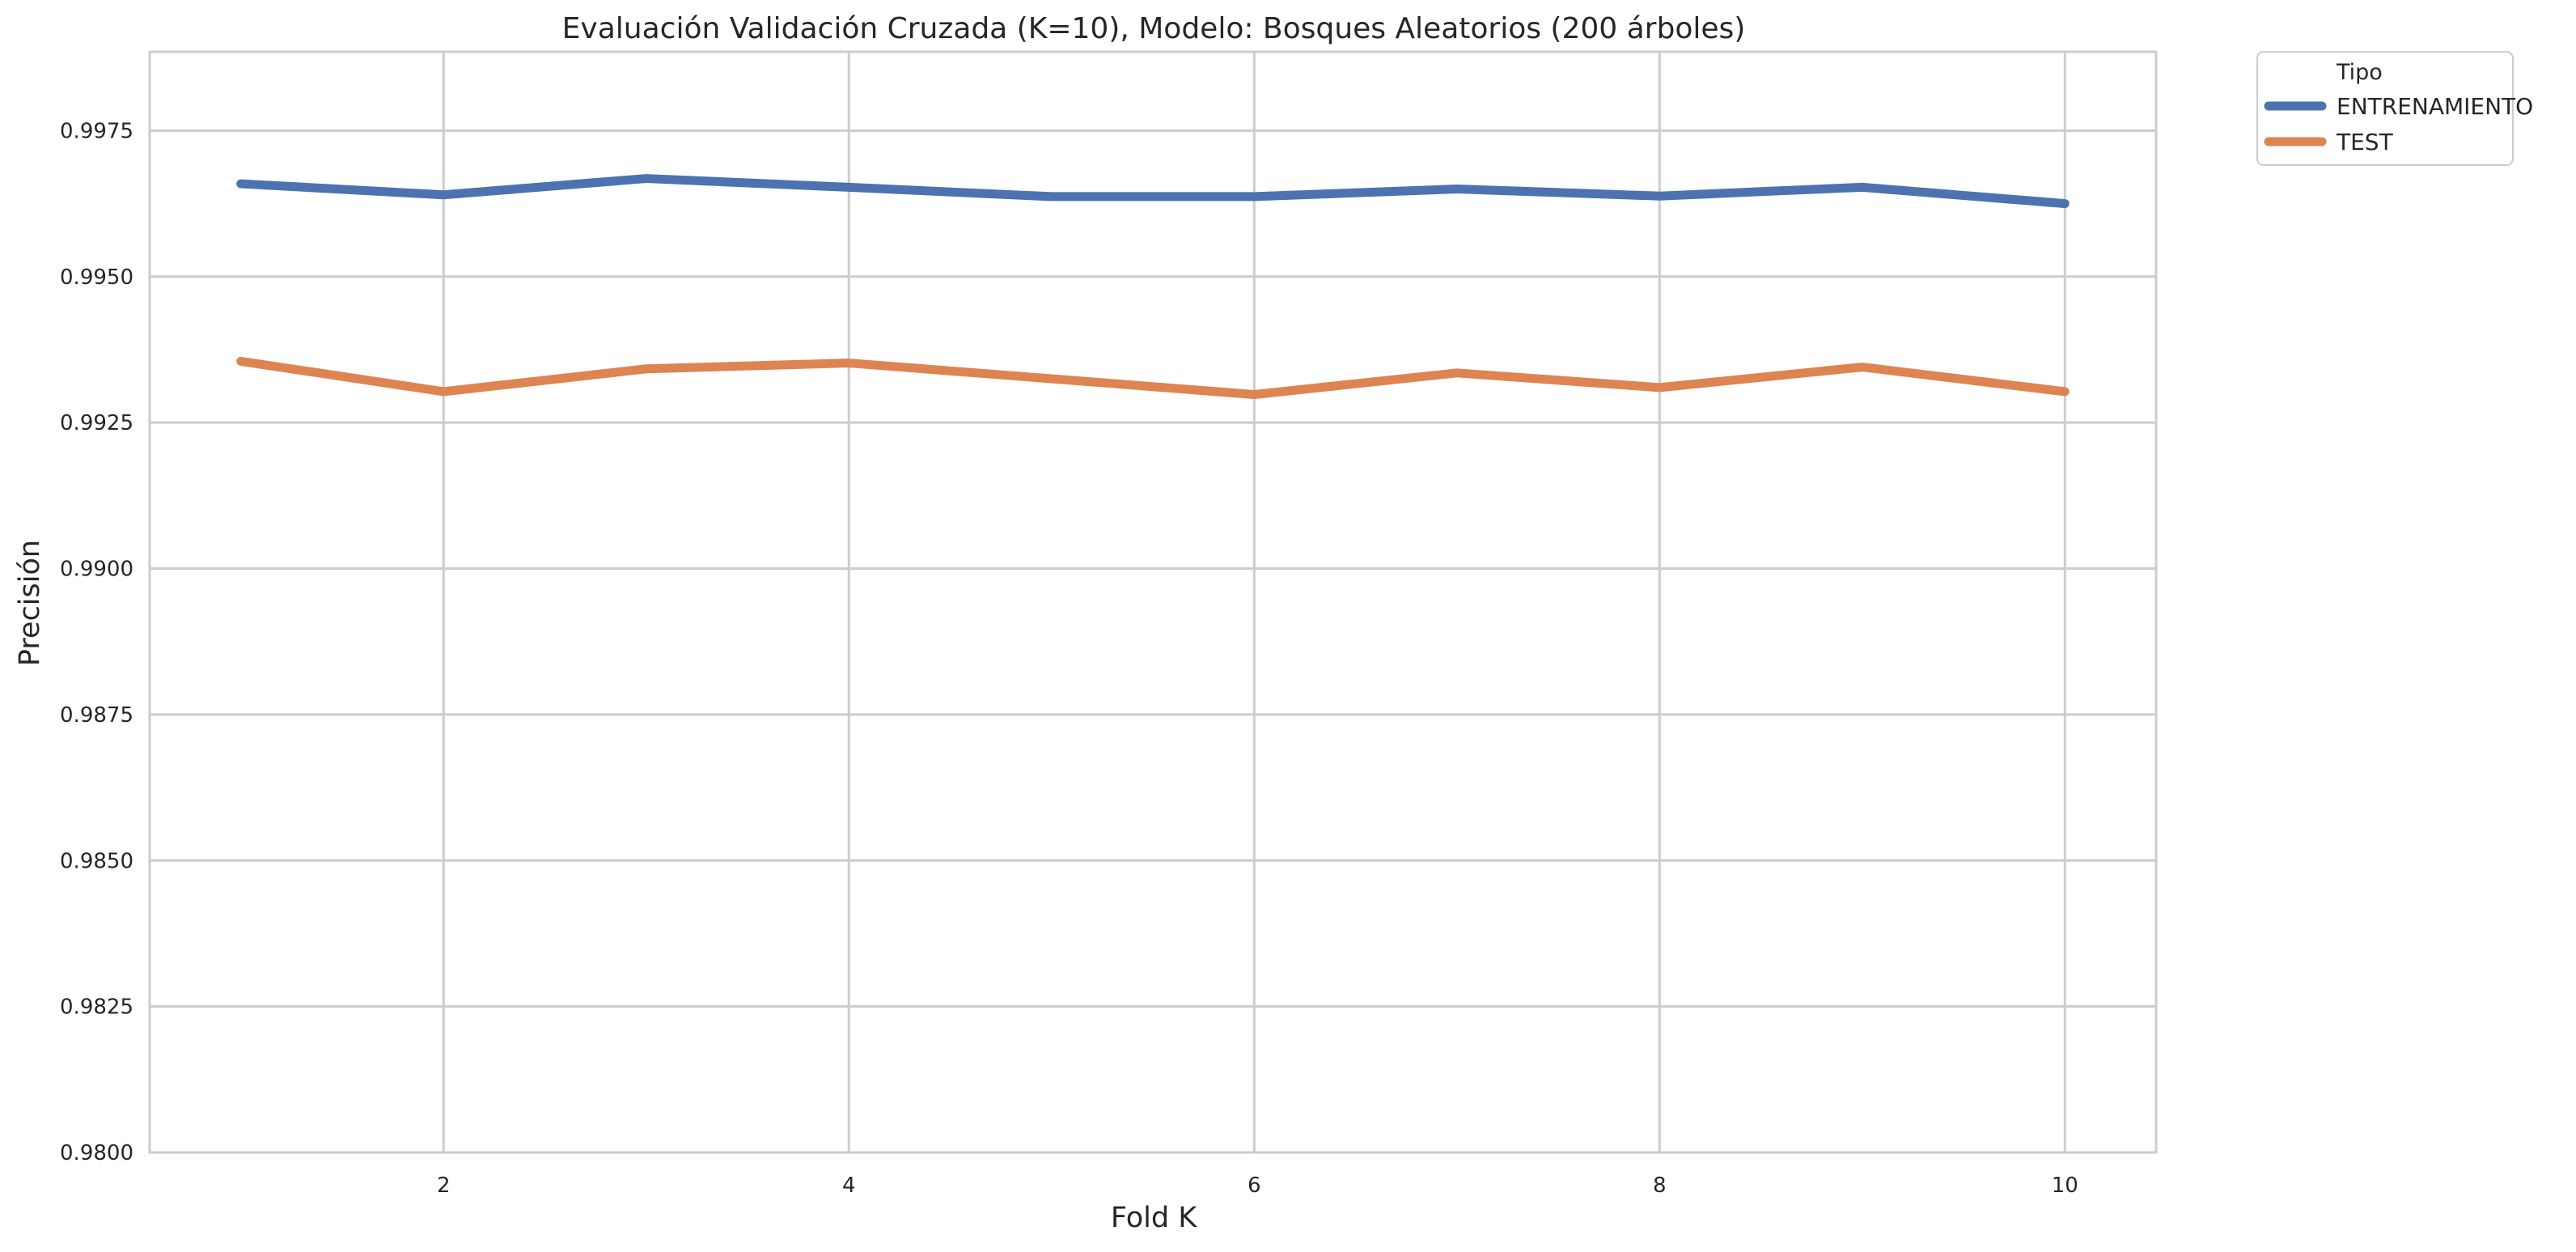  I want to click on y-tick-label: 0.9800, so click(96, 1153).